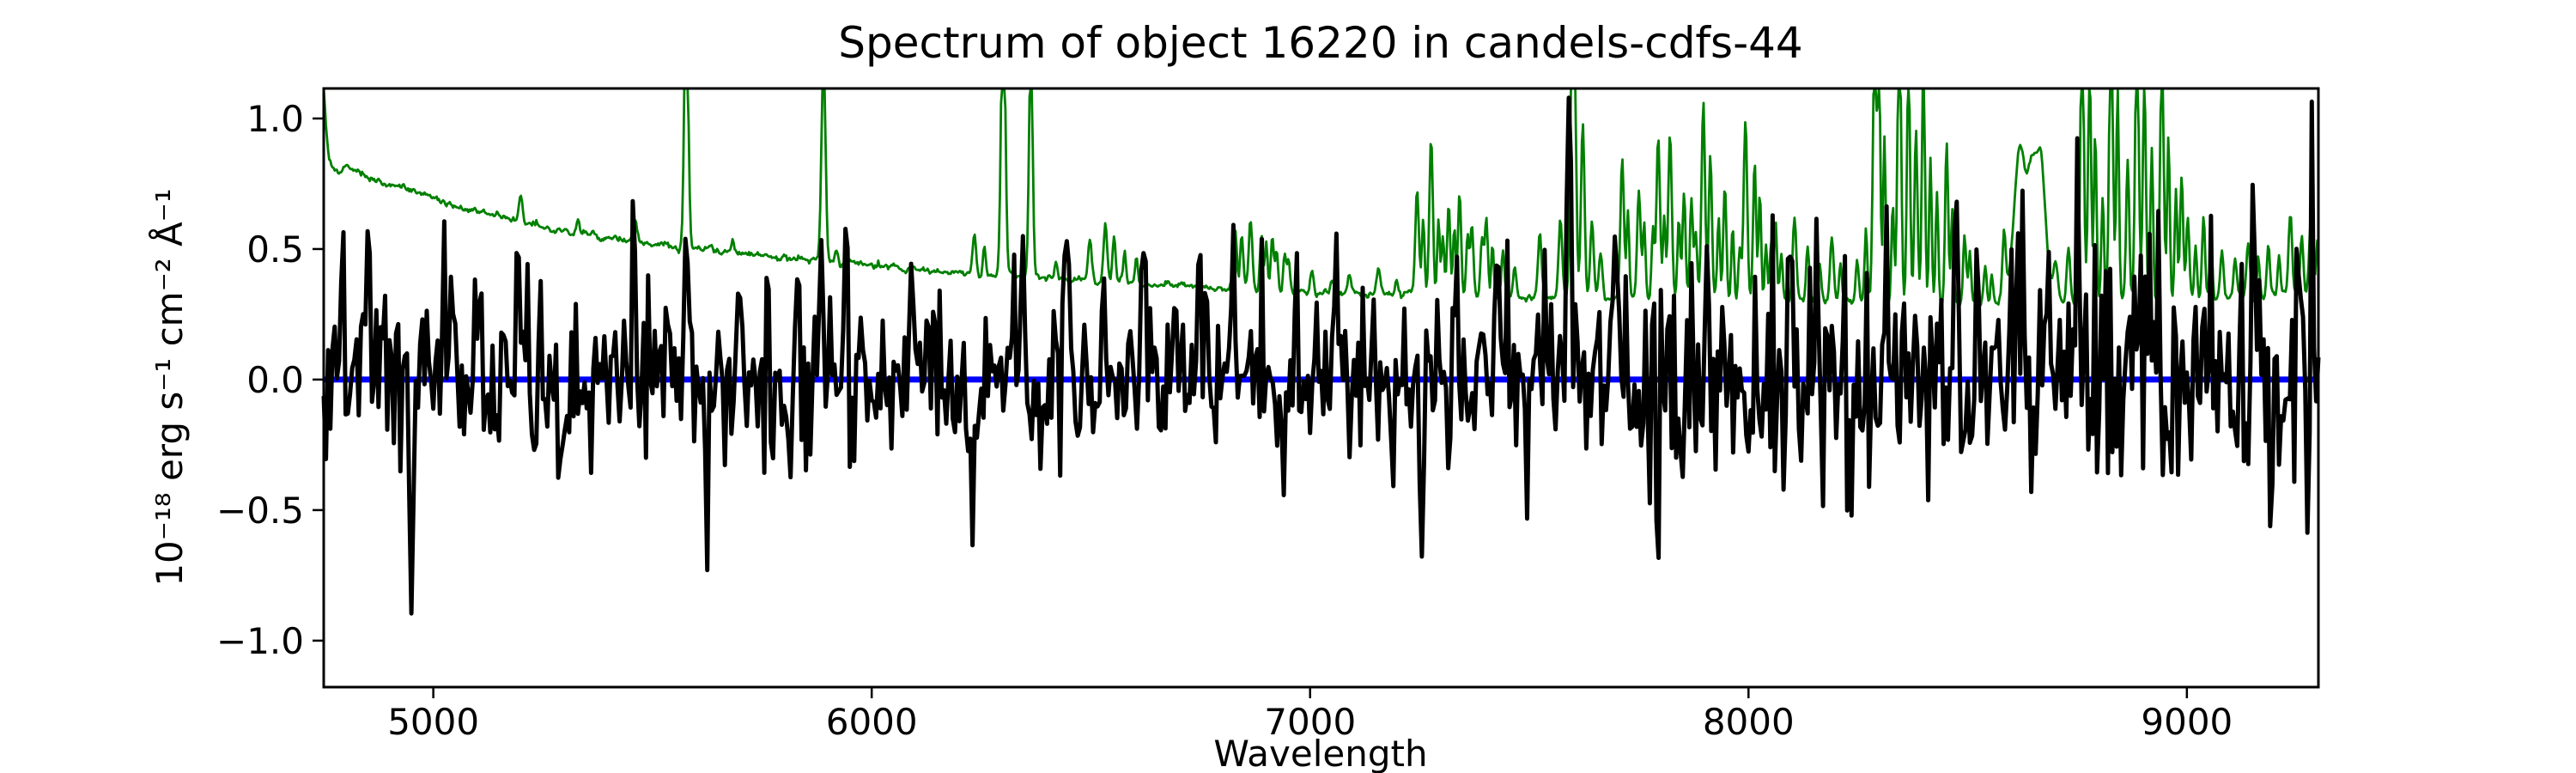 This screenshot has width=2576, height=773. What do you see at coordinates (1749, 722) in the screenshot?
I see `x-tick-label: 8000` at bounding box center [1749, 722].